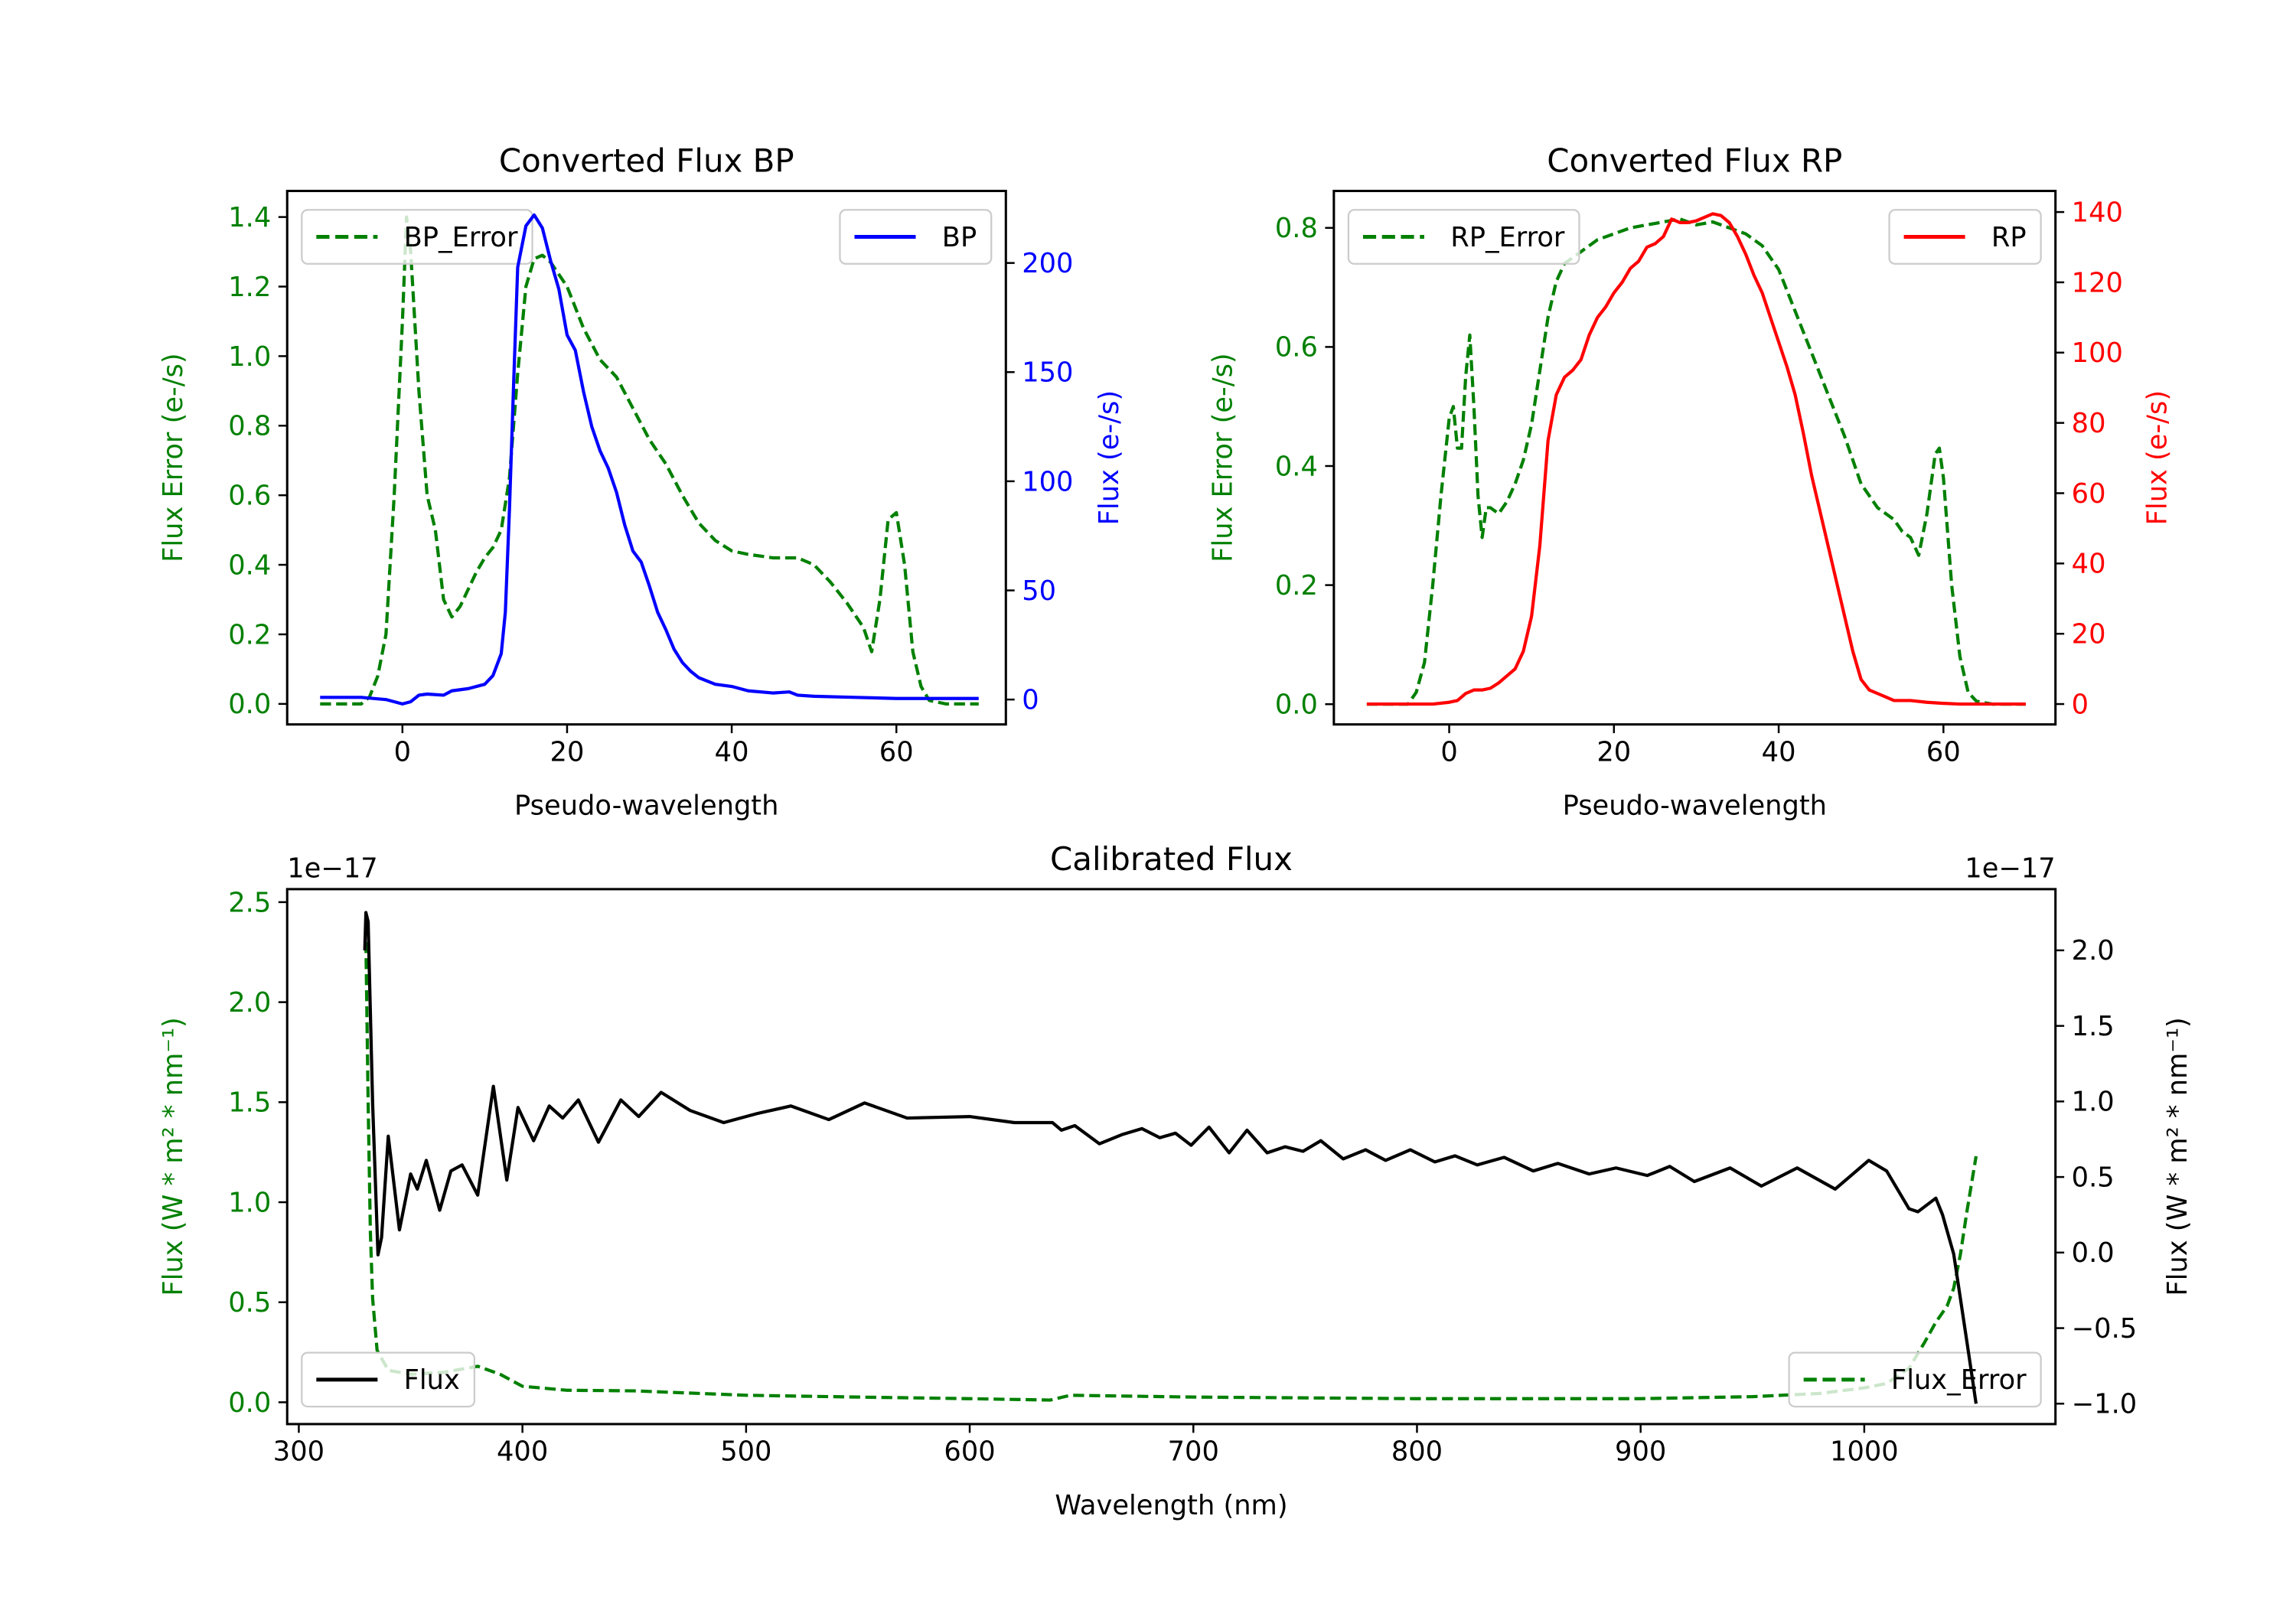 The height and width of the screenshot is (1607, 2296). I want to click on legend-label: Flux_Error, so click(1959, 1380).